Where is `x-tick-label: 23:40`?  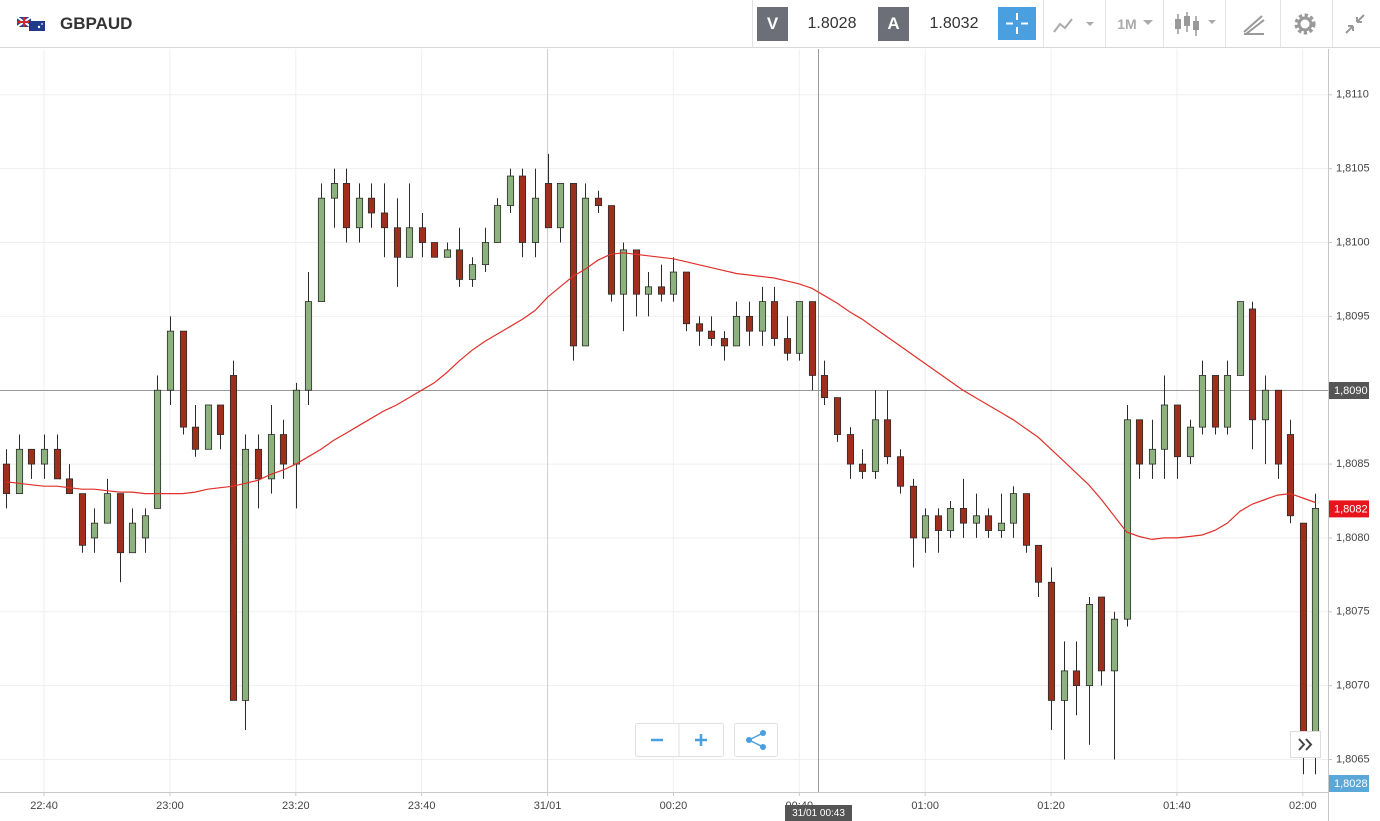 x-tick-label: 23:40 is located at coordinates (422, 806).